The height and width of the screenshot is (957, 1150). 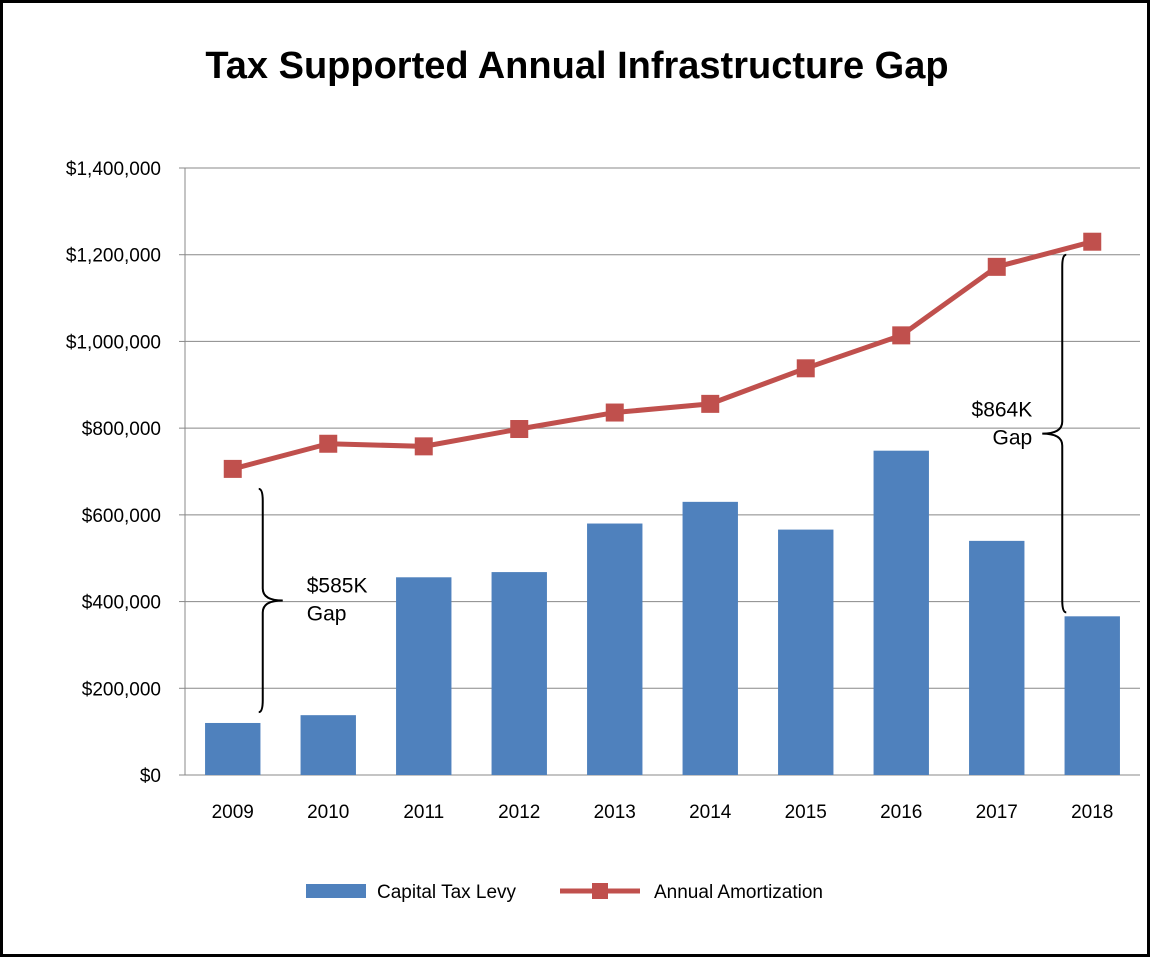 What do you see at coordinates (1002, 410) in the screenshot?
I see `gap-label-value: $864K` at bounding box center [1002, 410].